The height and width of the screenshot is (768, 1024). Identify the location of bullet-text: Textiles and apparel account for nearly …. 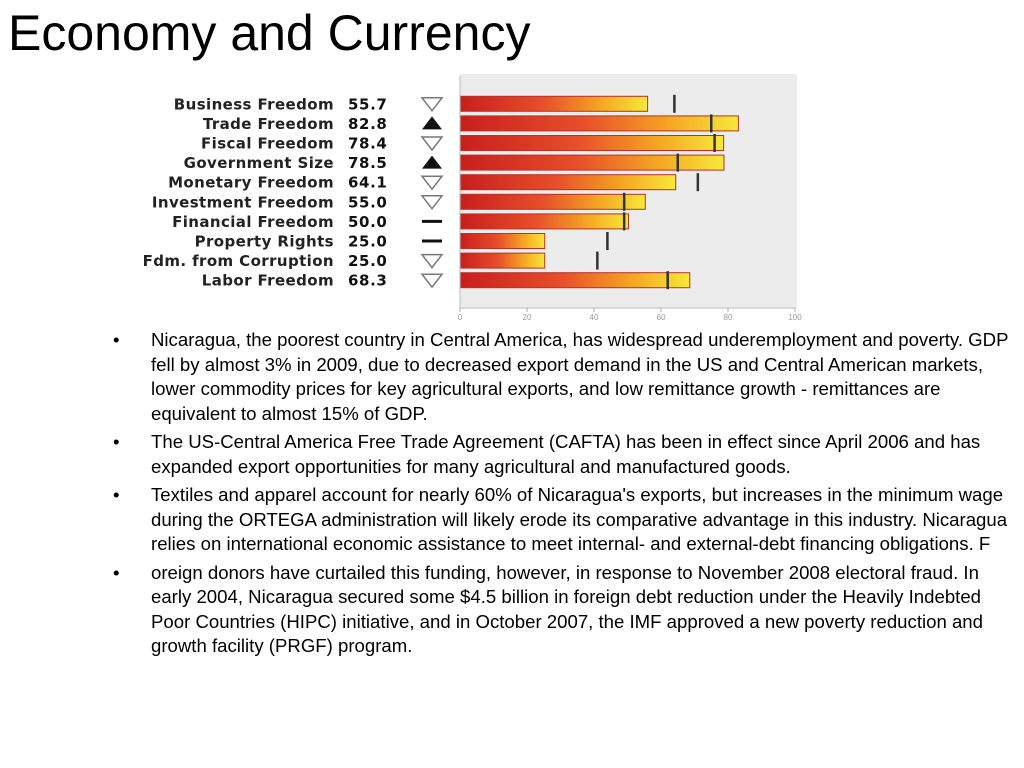
(579, 519).